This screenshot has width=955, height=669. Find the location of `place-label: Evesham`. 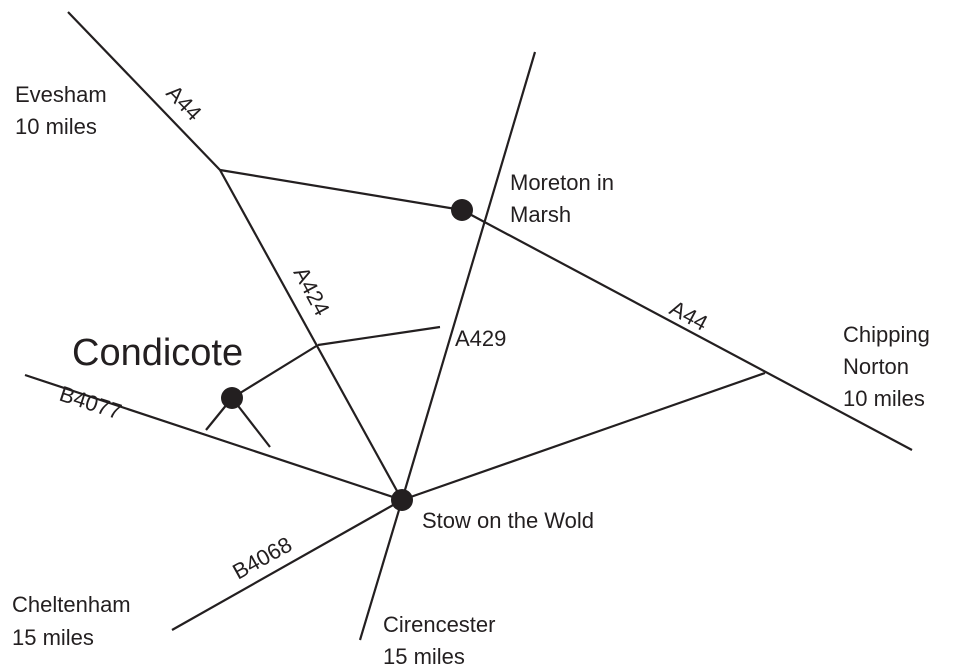

place-label: Evesham is located at coordinates (61, 94).